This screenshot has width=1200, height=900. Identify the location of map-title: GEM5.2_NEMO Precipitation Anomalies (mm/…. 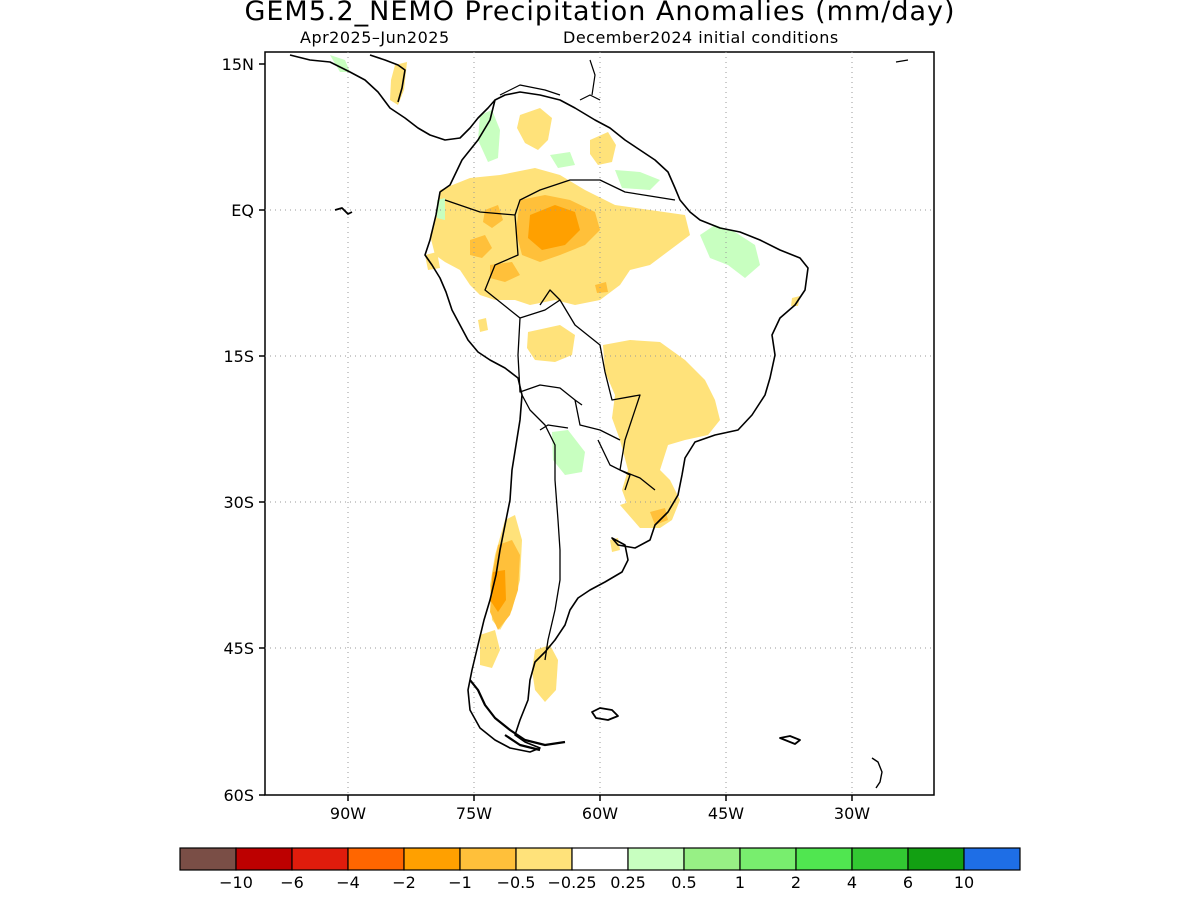
(600, 13).